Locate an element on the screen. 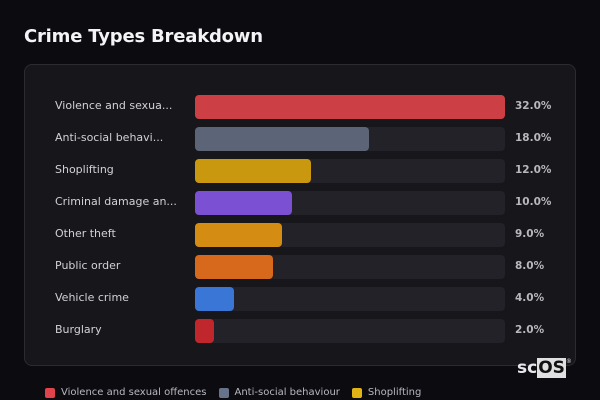  scos-logo: scOS® is located at coordinates (544, 368).